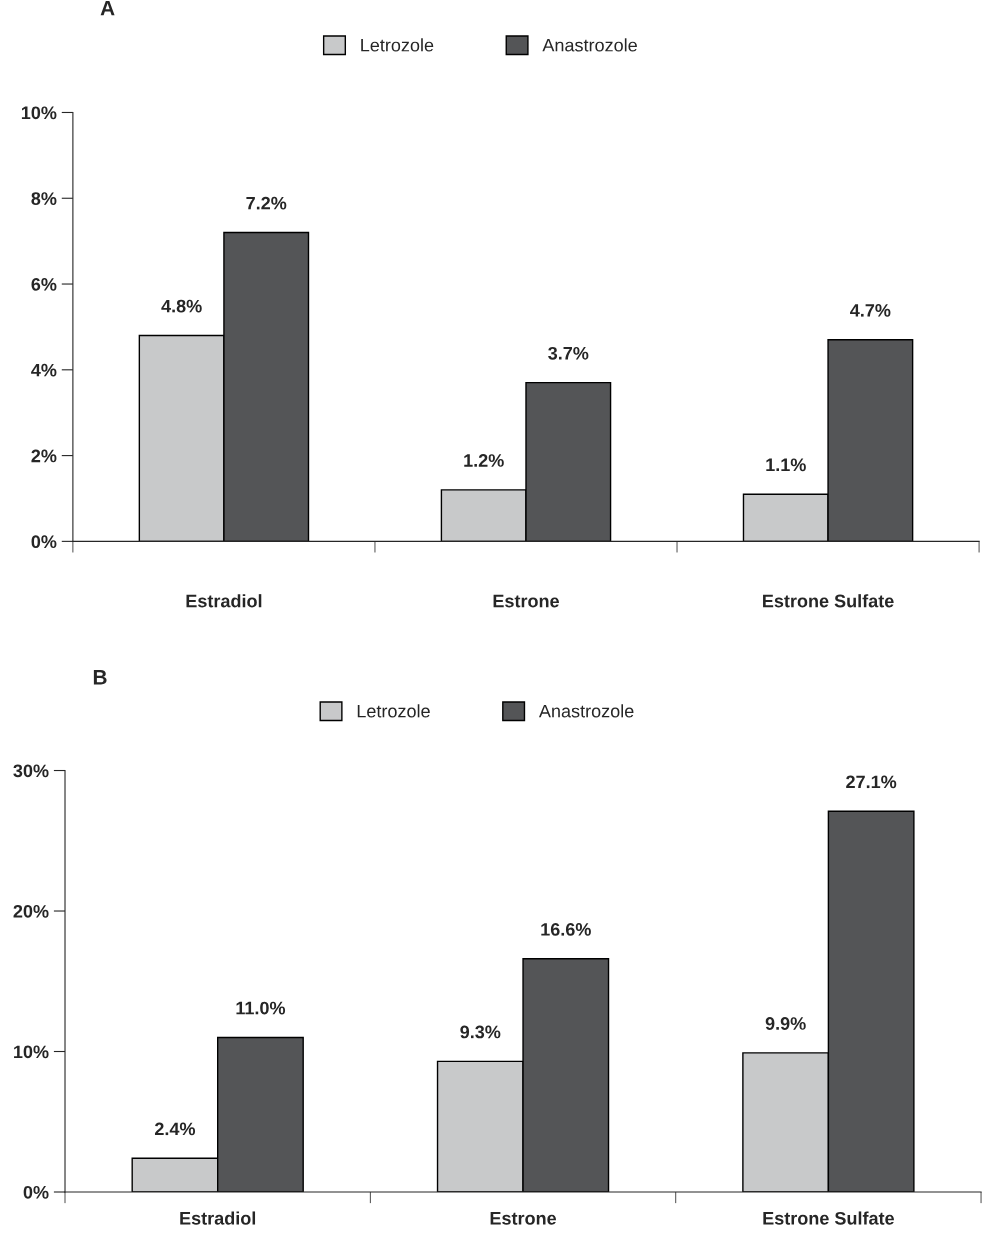 This screenshot has height=1236, width=985. Describe the element at coordinates (261, 1008) in the screenshot. I see `data-label: 11.0%` at that location.